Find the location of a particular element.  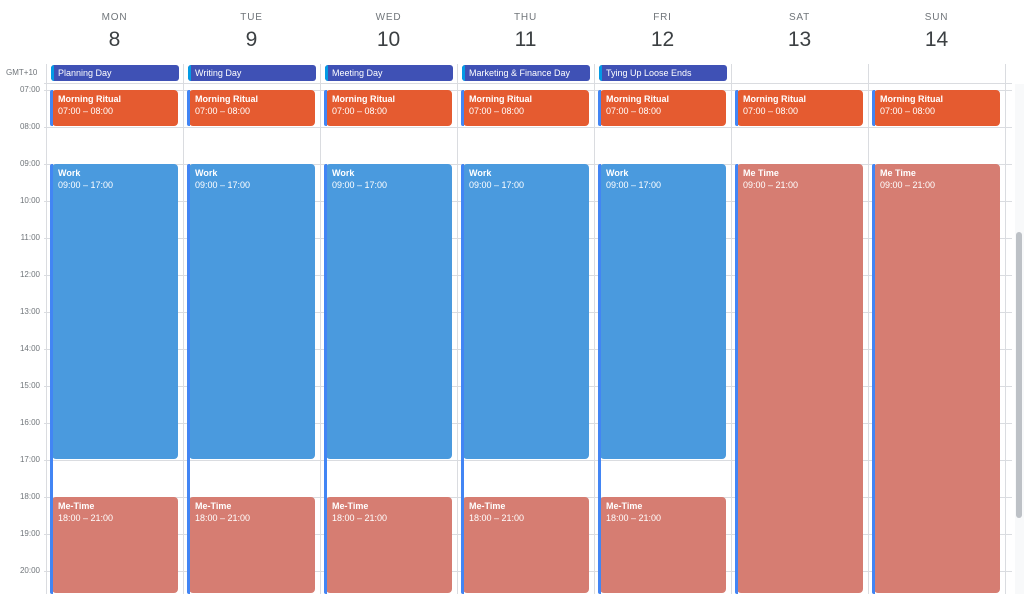

day-header-sun: SUN 14 is located at coordinates (936, 32).